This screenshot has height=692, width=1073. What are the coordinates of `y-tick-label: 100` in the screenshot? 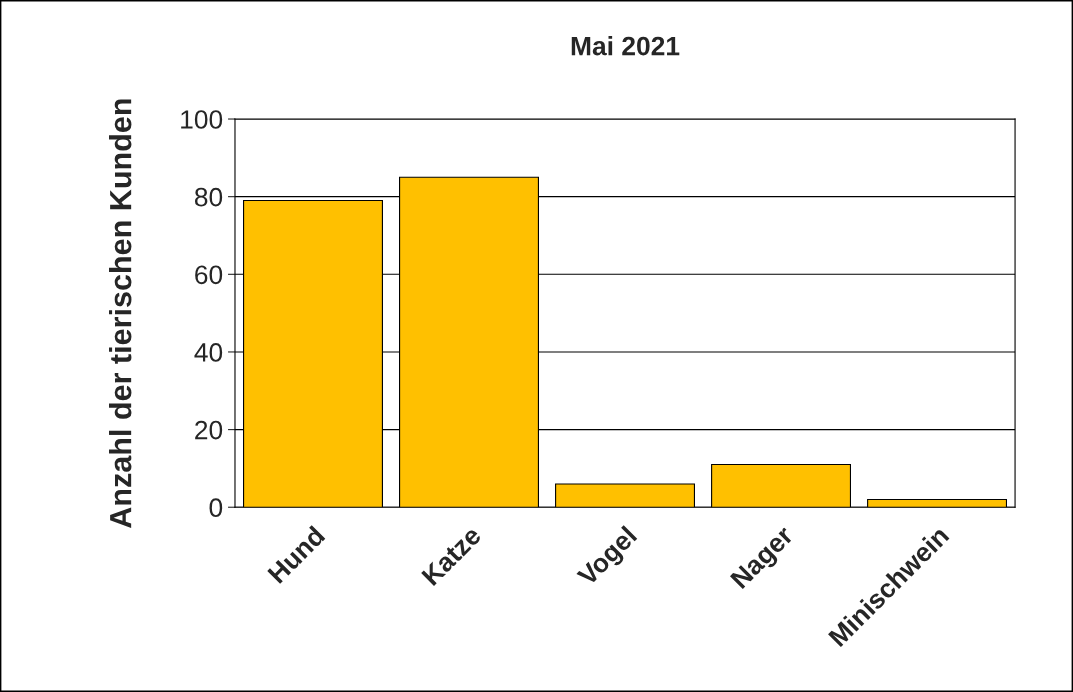 It's located at (202, 119).